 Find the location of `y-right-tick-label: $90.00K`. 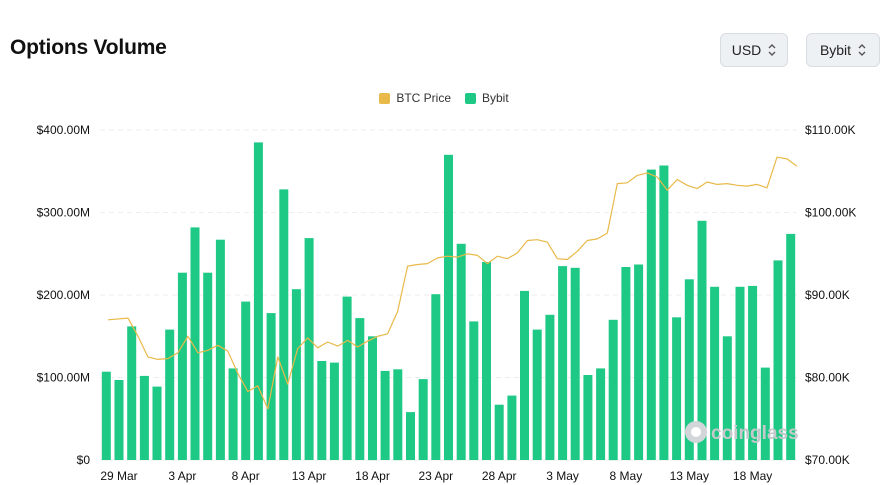

y-right-tick-label: $90.00K is located at coordinates (827, 295).